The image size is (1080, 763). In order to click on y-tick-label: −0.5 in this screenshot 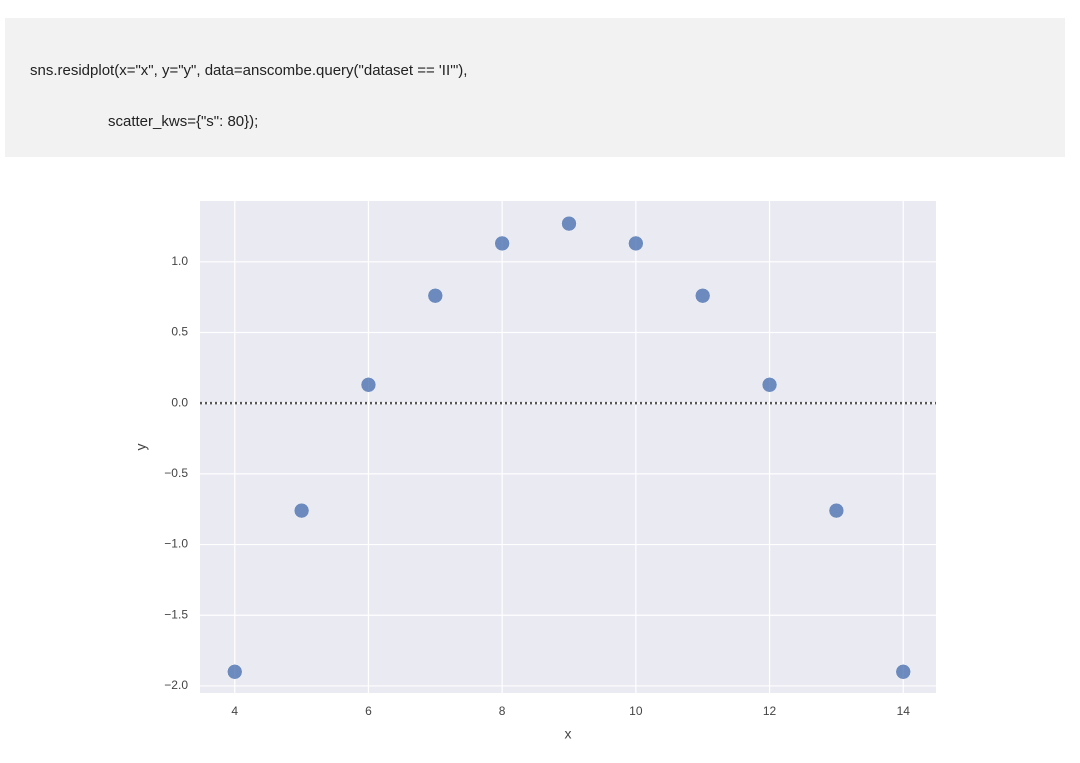, I will do `click(176, 473)`.